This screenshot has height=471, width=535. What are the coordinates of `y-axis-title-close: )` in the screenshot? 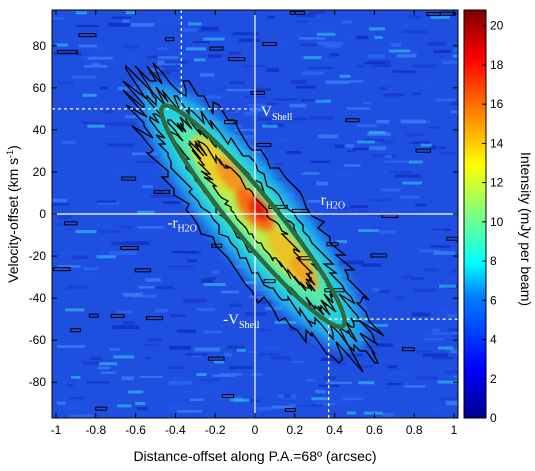 It's located at (13, 147).